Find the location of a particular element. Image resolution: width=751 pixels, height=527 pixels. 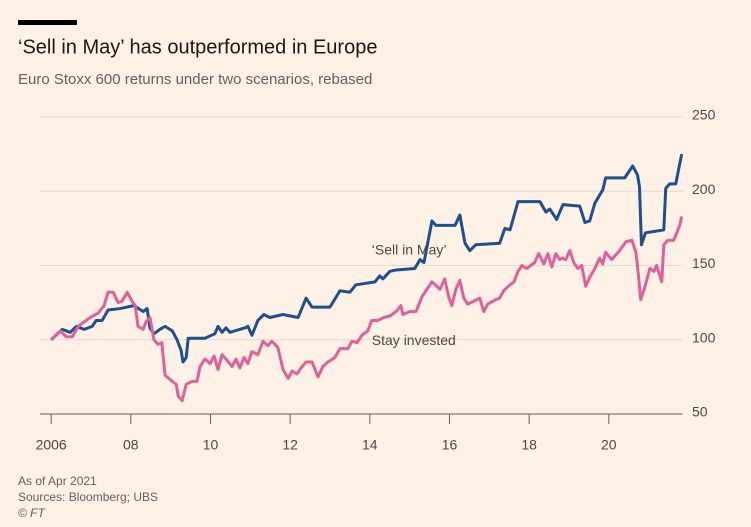

y-tick-label: 250 is located at coordinates (704, 115).